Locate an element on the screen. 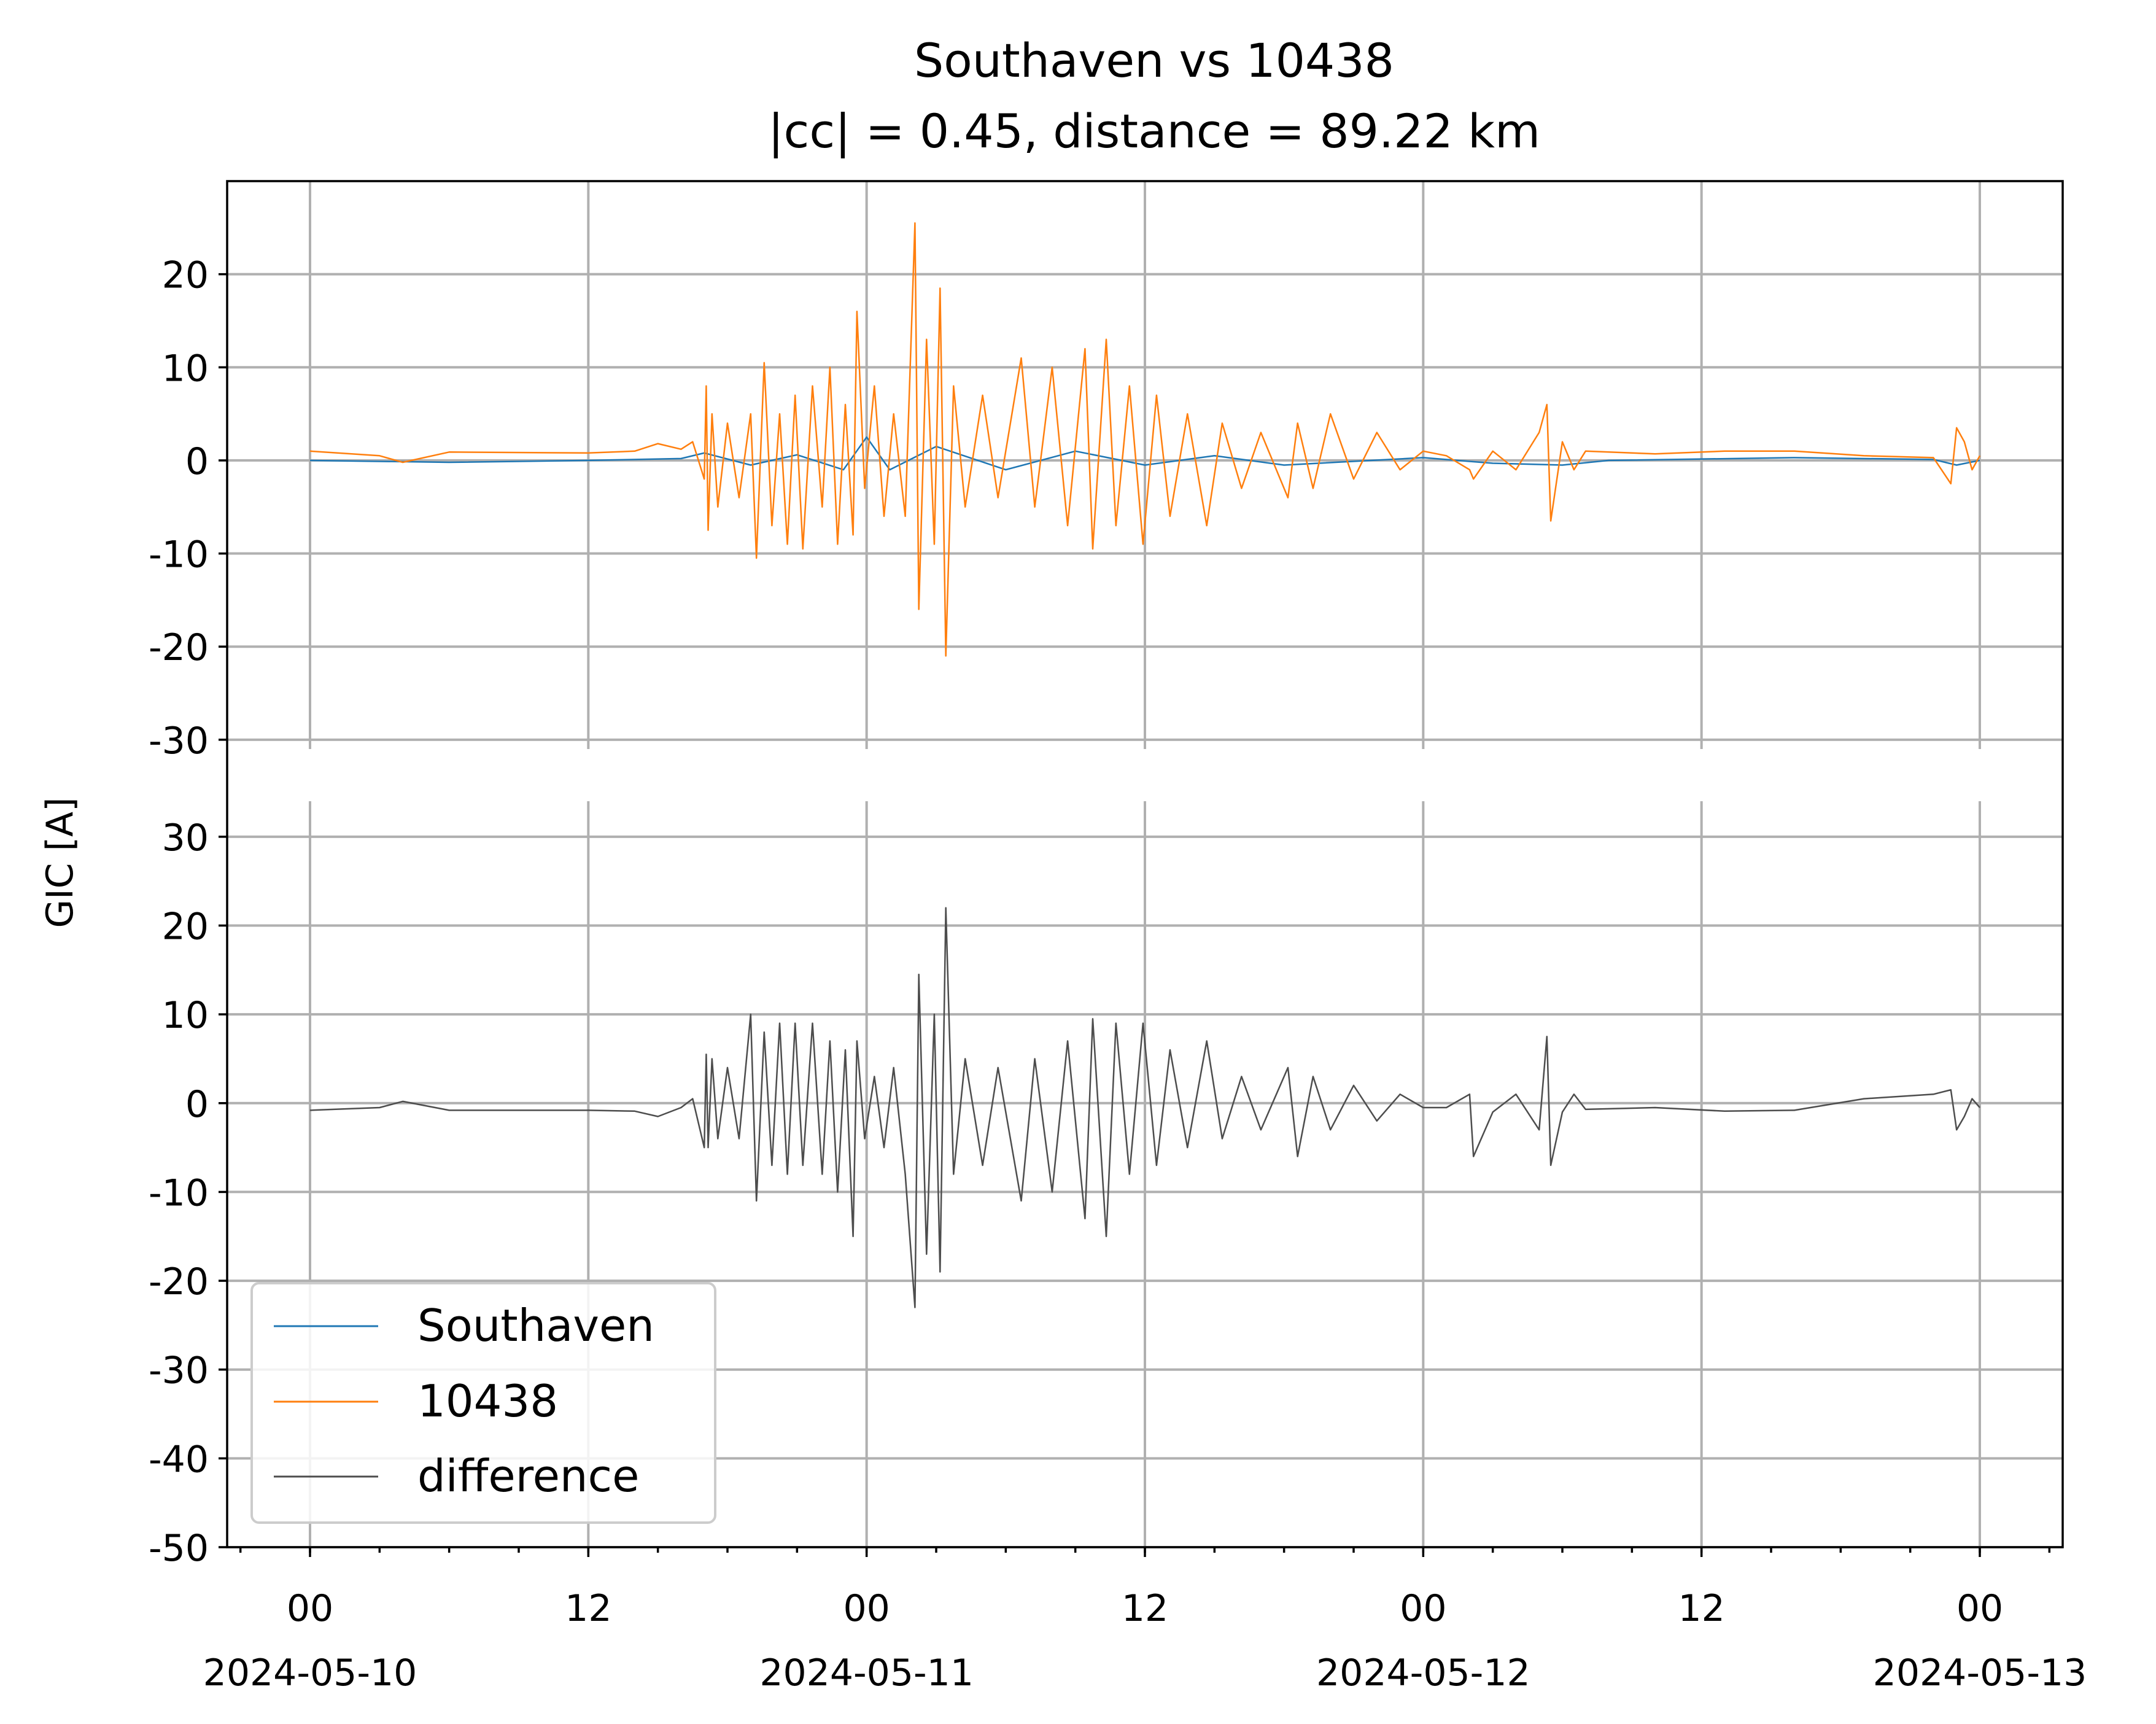 The image size is (2156, 1724). chart-title: Southaven vs 10438 is located at coordinates (1154, 60).